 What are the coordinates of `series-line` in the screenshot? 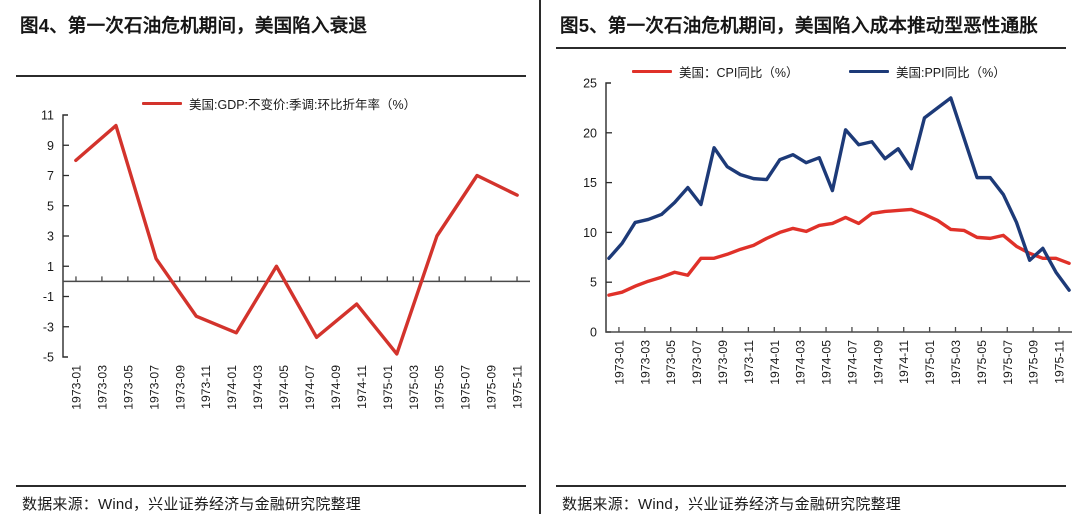 It's located at (839, 253).